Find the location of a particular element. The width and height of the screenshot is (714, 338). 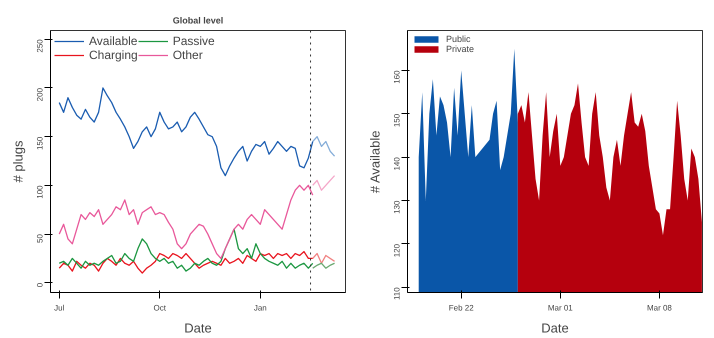

x-tick-label: Oct is located at coordinates (160, 308).